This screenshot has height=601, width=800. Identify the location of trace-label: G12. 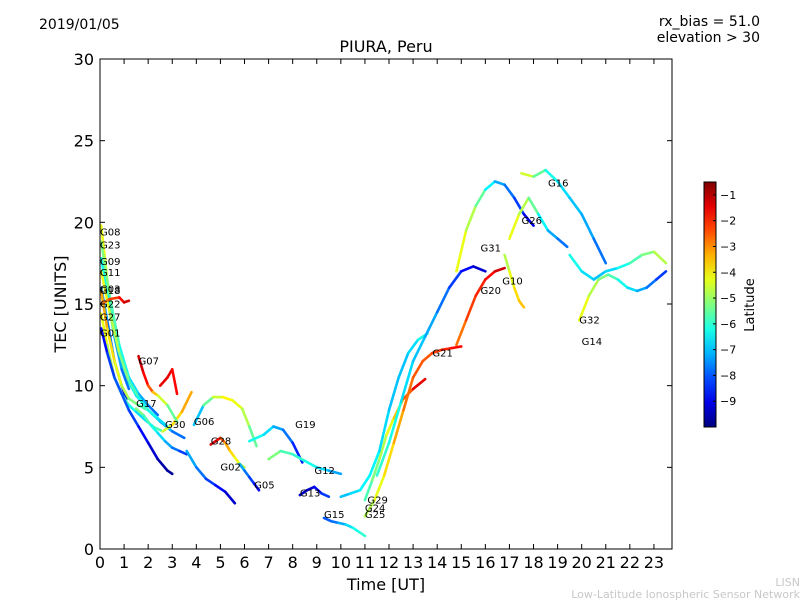
(324, 471).